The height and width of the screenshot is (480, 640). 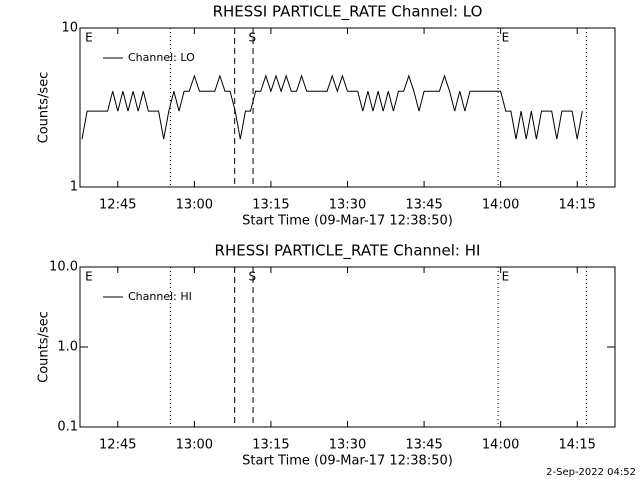 I want to click on y-tick-label: 0.1, so click(x=67, y=427).